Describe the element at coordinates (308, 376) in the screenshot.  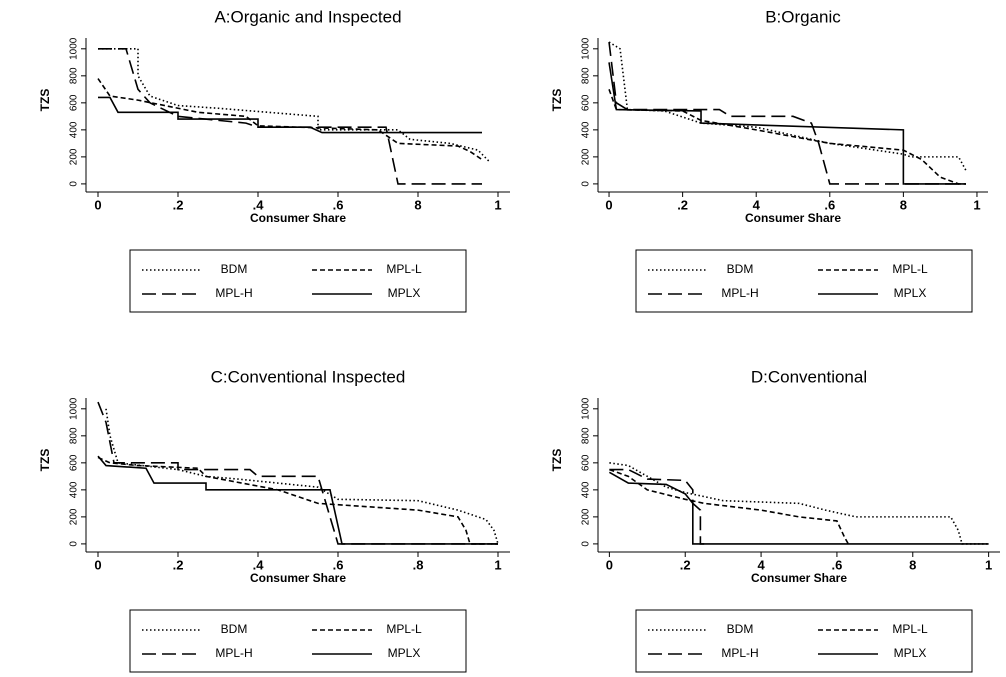
I see `panel-title: C:Conventional Inspected` at that location.